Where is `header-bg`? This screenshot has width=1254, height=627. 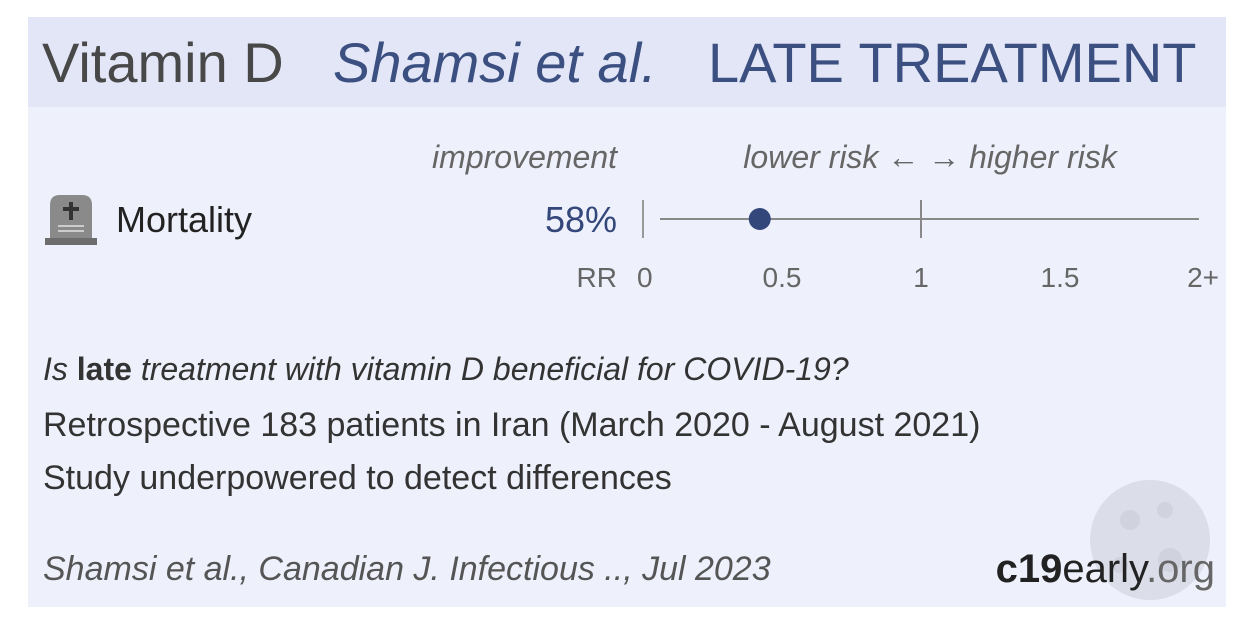
header-bg is located at coordinates (627, 62).